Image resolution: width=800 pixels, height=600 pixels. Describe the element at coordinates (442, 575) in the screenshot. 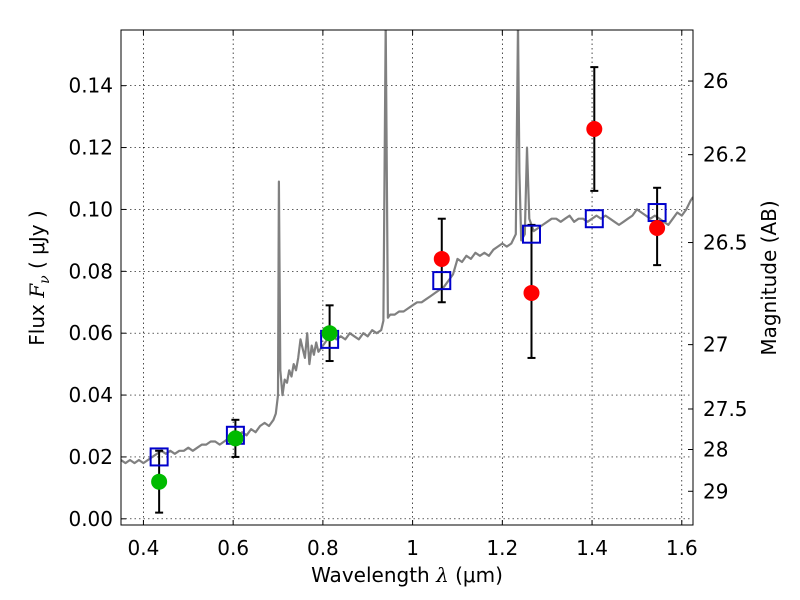

I see `lambda-symbol: λ` at that location.